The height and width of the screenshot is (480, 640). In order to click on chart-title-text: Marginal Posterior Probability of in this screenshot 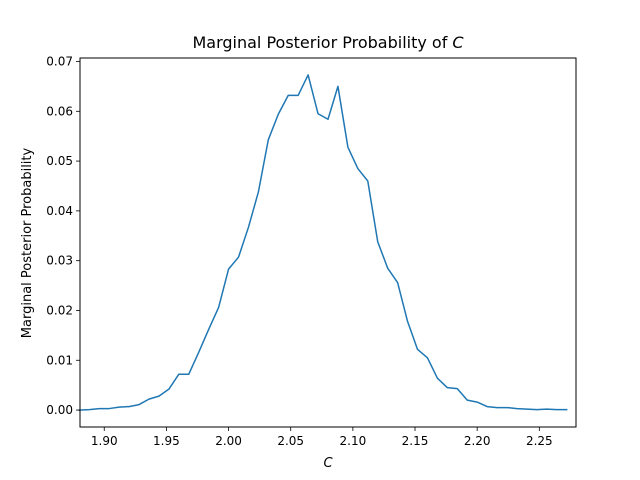, I will do `click(319, 42)`.